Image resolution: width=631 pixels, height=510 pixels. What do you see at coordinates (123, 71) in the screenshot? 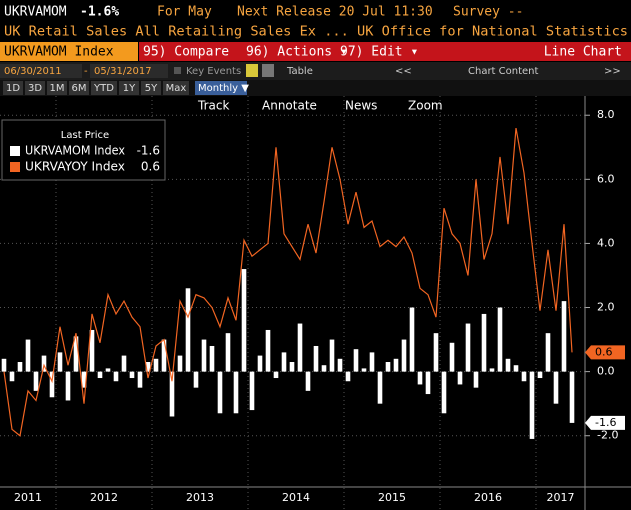
I see `end-date: 05/31/2017` at bounding box center [123, 71].